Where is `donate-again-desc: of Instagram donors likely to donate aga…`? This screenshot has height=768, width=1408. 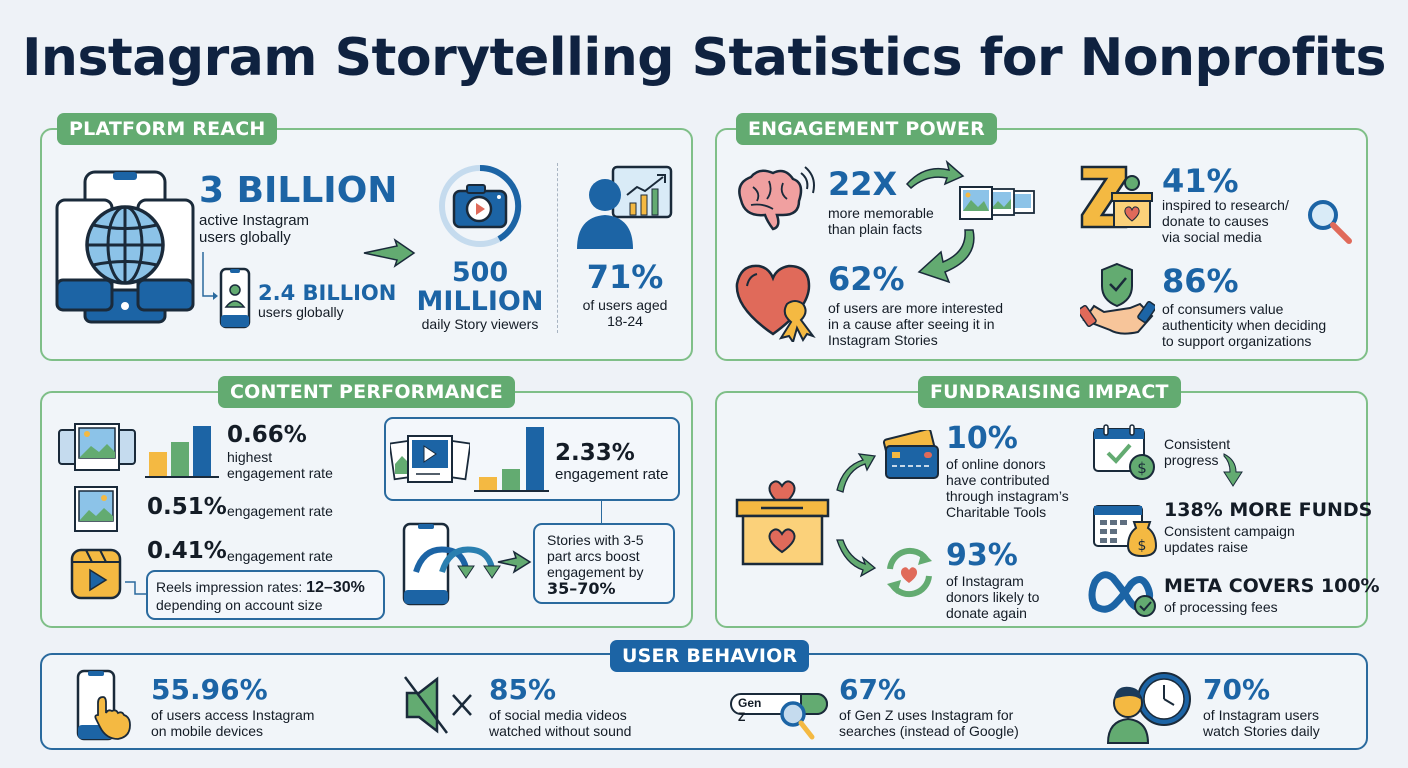 donate-again-desc: of Instagram donors likely to donate aga… is located at coordinates (993, 597).